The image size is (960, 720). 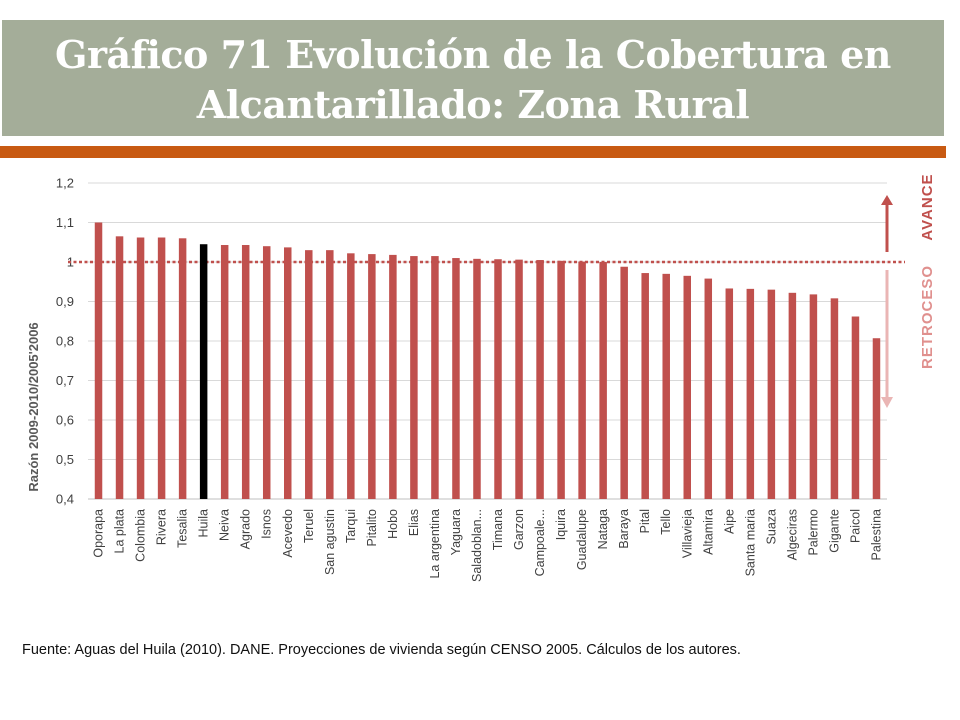 I want to click on y-tick-label: 0,7, so click(x=65, y=380).